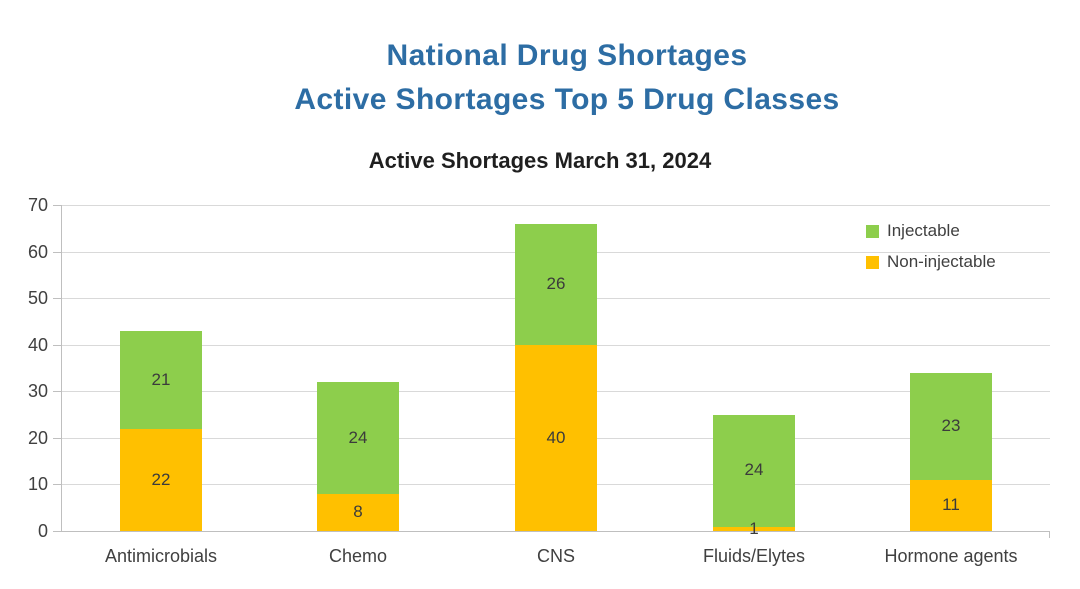 The width and height of the screenshot is (1080, 589). I want to click on legend-item-injectable: Injectable, so click(931, 231).